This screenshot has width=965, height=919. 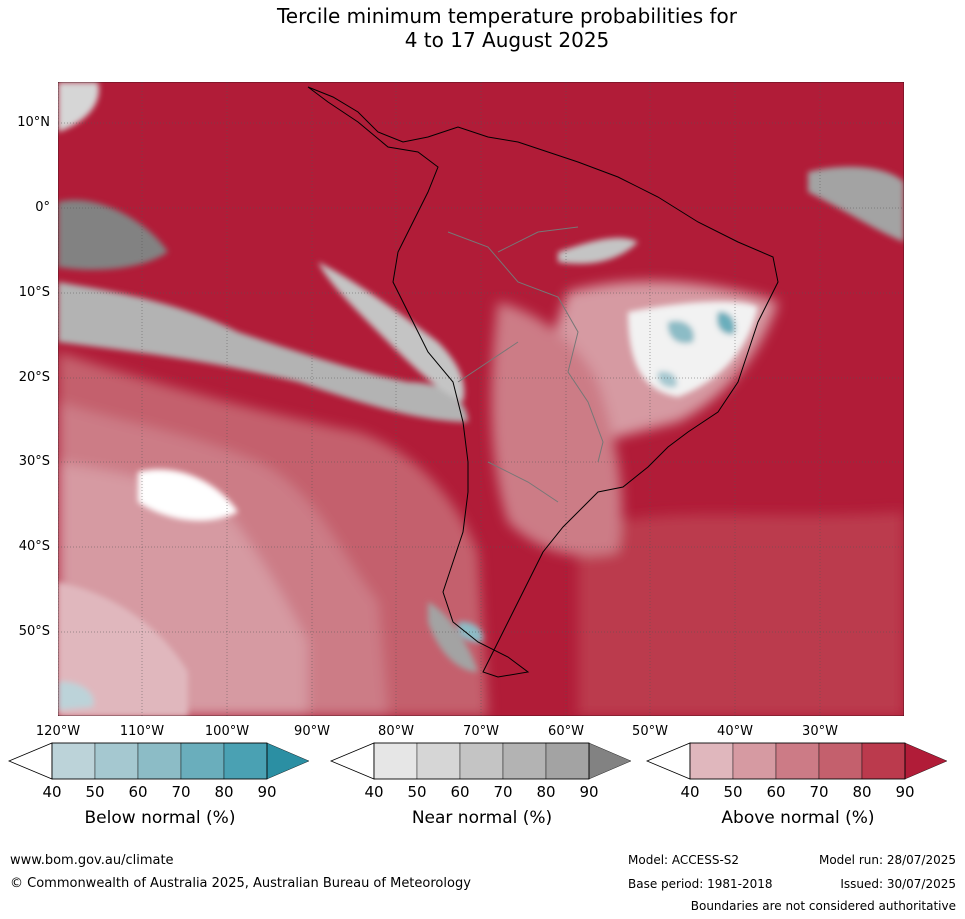 I want to click on colorbar-title-below: Below normal (%), so click(x=160, y=818).